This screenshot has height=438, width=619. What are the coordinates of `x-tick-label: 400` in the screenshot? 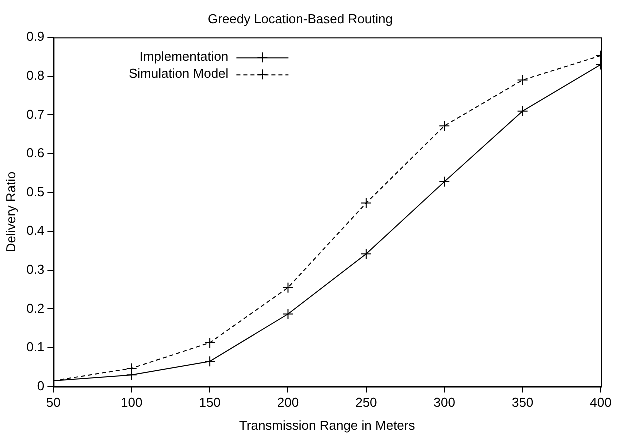 It's located at (601, 402).